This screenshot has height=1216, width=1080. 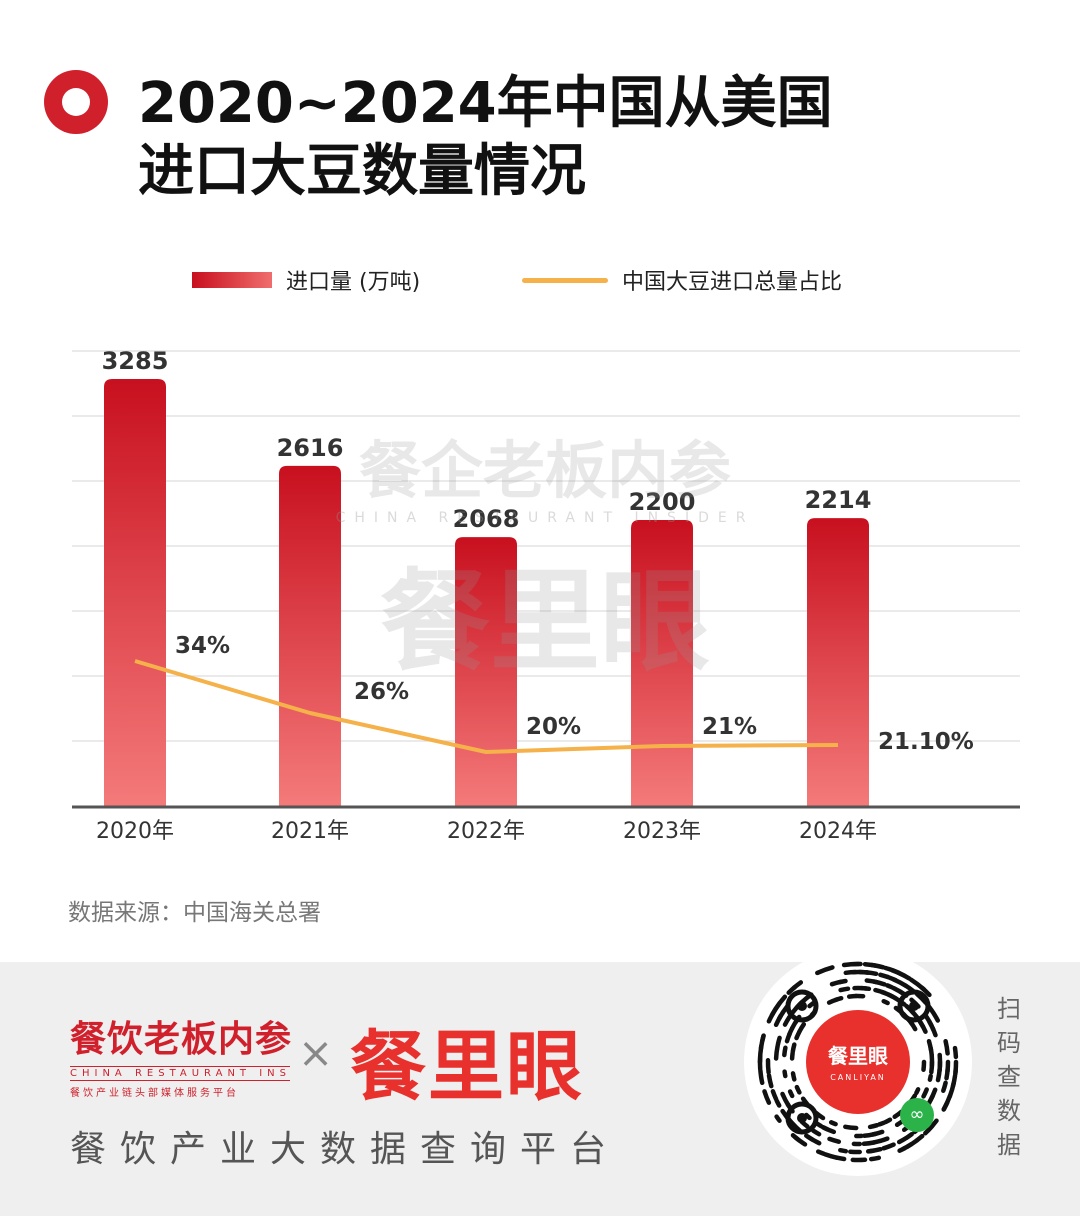 I want to click on legend-line-label: 中国大豆进口总量占比, so click(x=732, y=282).